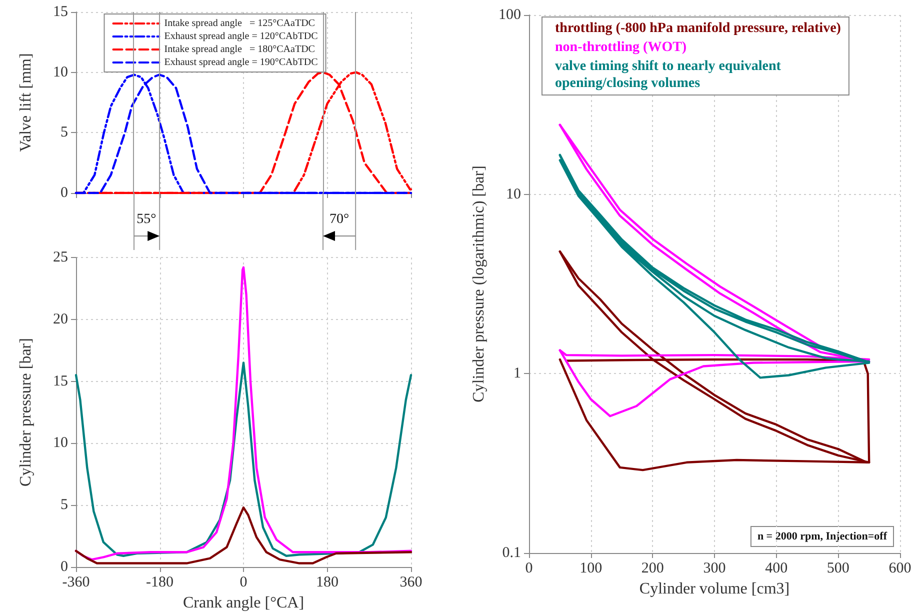 The image size is (924, 616). I want to click on x-tick-label: 500, so click(838, 568).